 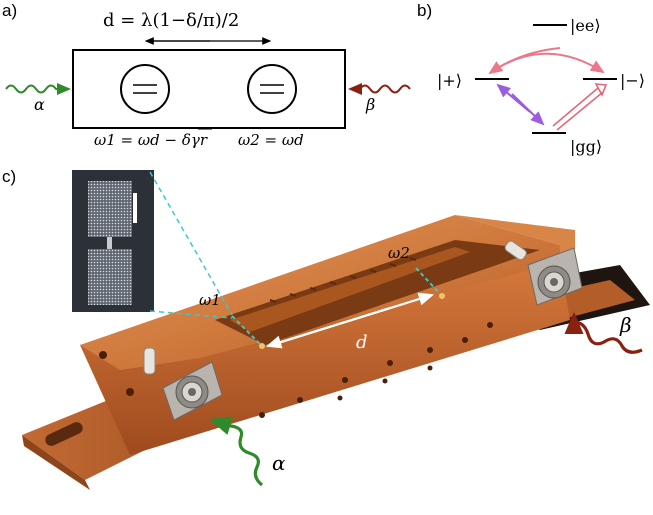 I want to click on distance-formula: d = λ(1−δ/π)/2, so click(x=171, y=20).